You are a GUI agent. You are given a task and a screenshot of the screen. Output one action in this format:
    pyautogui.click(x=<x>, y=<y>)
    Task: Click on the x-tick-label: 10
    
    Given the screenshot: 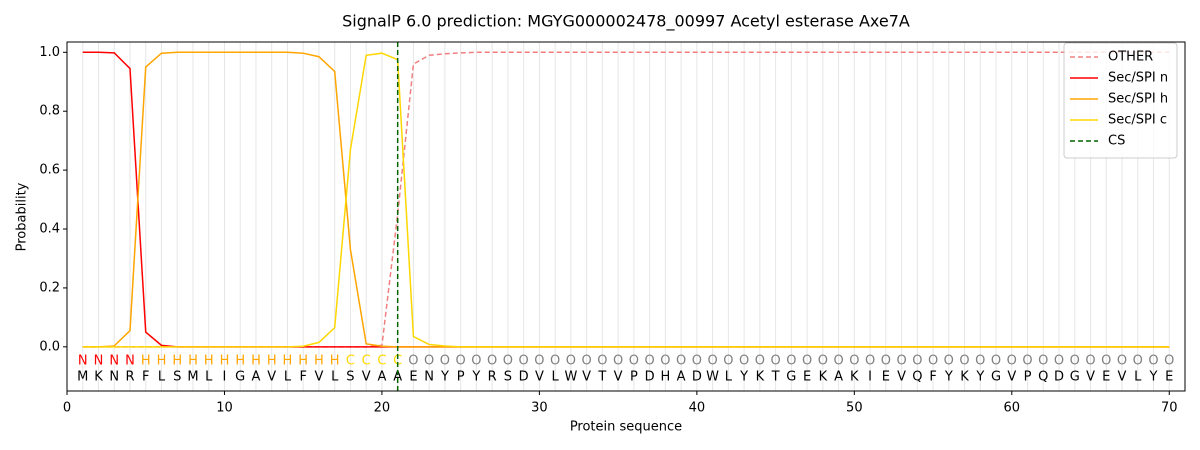 What is the action you would take?
    pyautogui.click(x=224, y=408)
    